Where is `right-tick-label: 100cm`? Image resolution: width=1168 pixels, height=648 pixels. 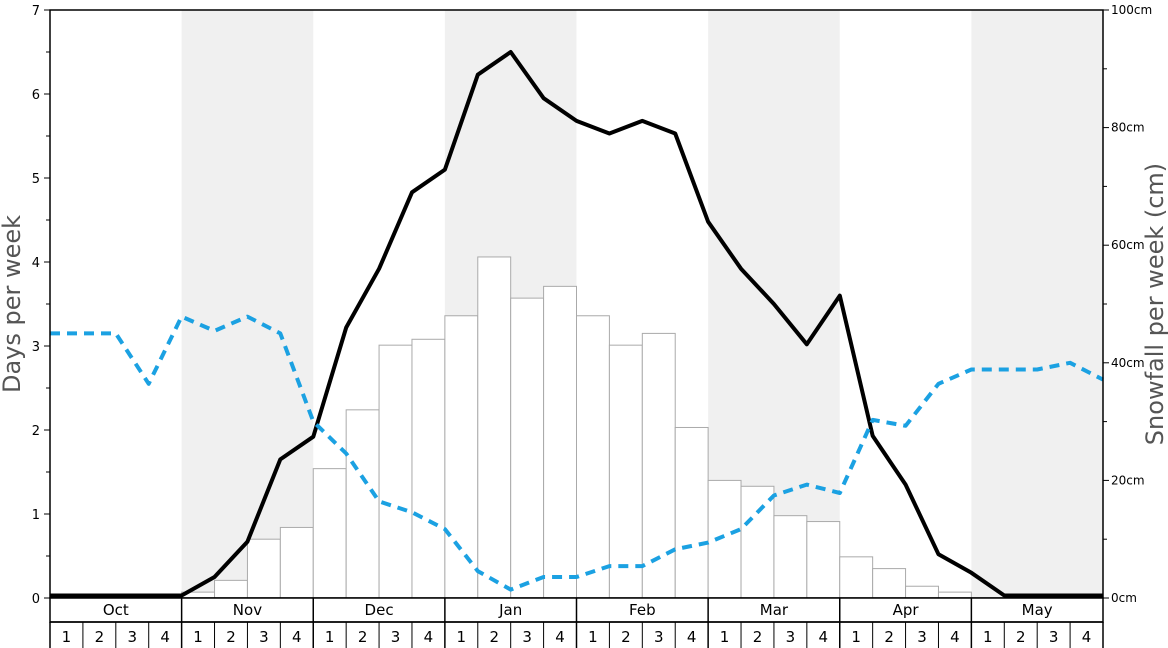
right-tick-label: 100cm is located at coordinates (1131, 10).